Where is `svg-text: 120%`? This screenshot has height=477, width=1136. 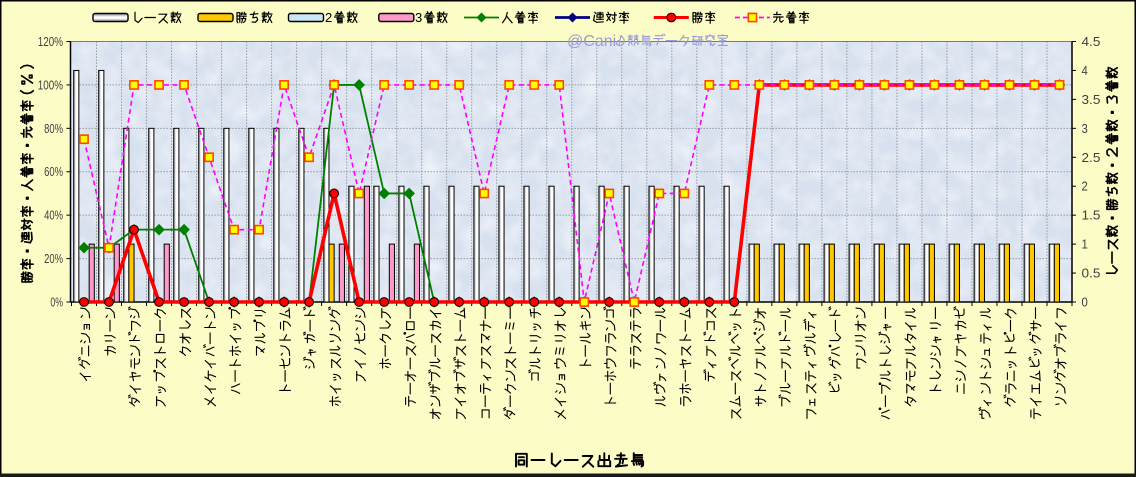 svg-text: 120% is located at coordinates (50, 42).